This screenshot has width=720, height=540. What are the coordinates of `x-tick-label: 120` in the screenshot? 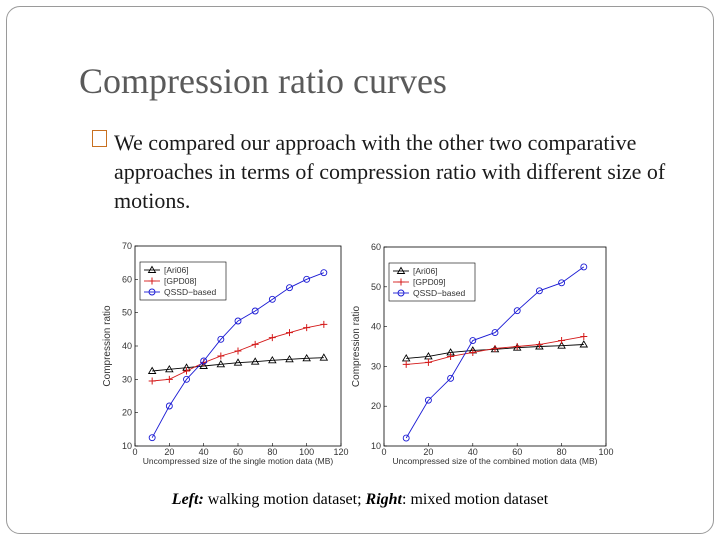 It's located at (340, 452).